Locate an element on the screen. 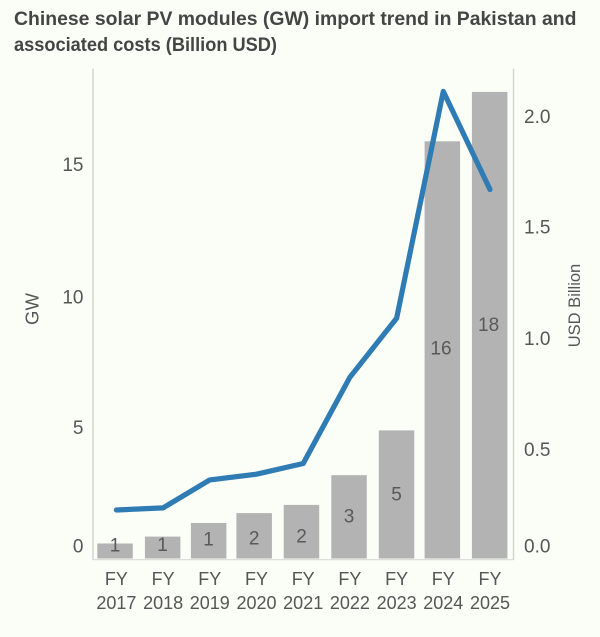 The image size is (600, 637). svg-text: 2024 is located at coordinates (443, 603).